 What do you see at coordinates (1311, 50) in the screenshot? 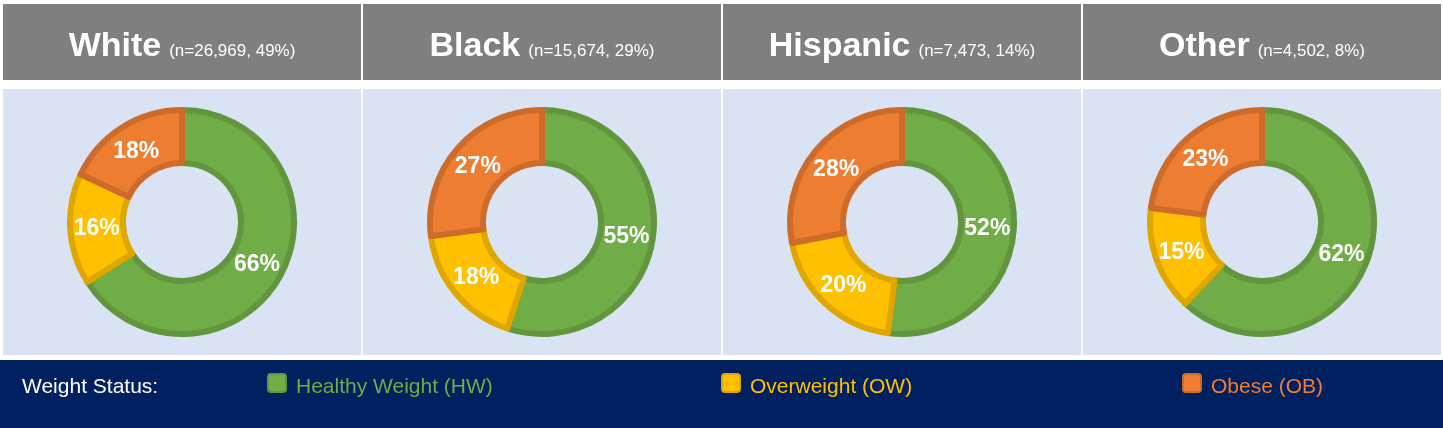
I see `chart-subtitle: (n=4,502, 8%)` at bounding box center [1311, 50].